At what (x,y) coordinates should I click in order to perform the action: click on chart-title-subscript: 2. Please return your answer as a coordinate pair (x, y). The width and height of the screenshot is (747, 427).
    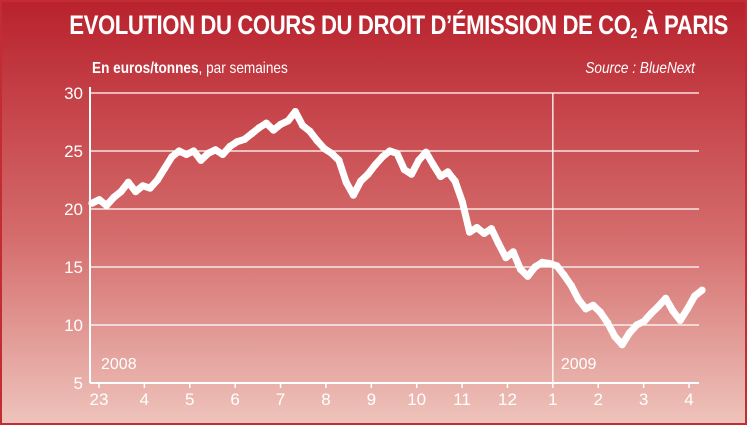
    Looking at the image, I should click on (634, 33).